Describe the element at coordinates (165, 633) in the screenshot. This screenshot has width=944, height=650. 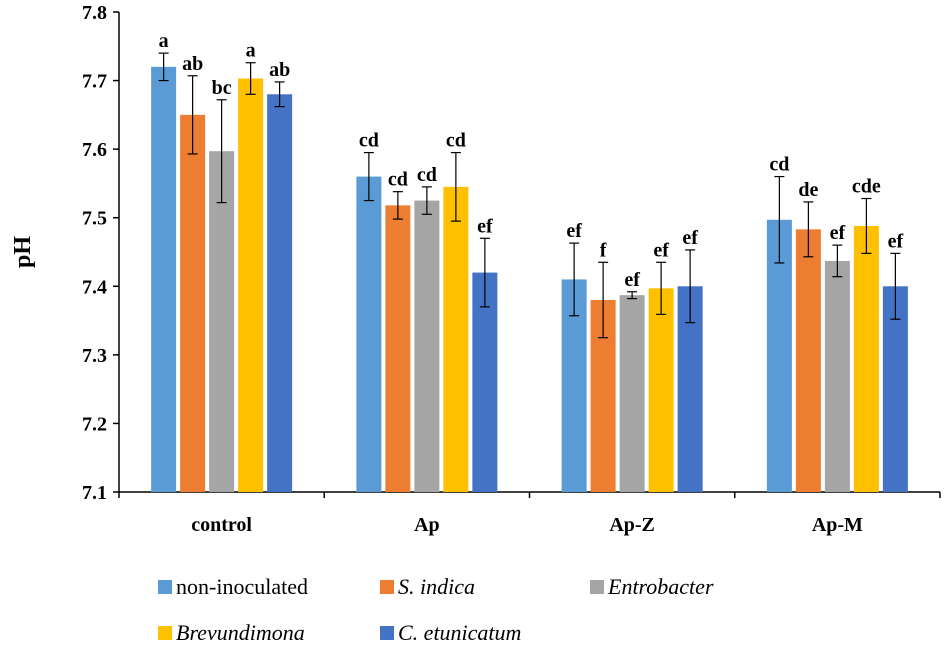
I see `legend-swatch-brevundimona` at that location.